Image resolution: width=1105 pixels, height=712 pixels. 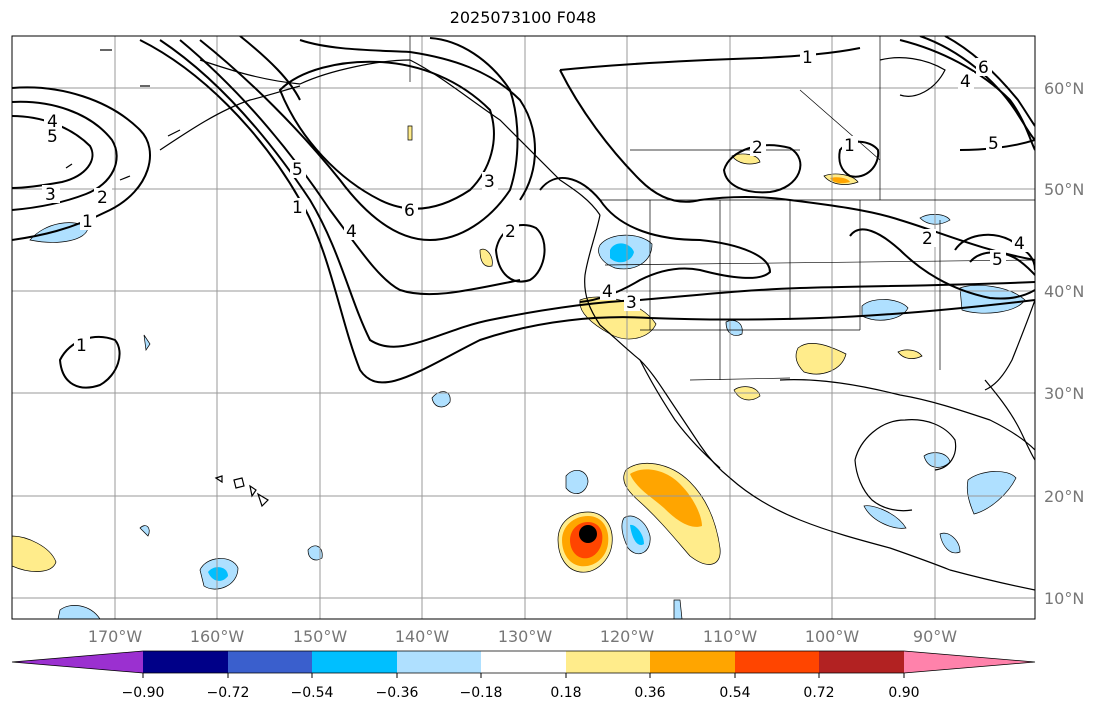 What do you see at coordinates (627, 636) in the screenshot?
I see `lon-label: 120°W` at bounding box center [627, 636].